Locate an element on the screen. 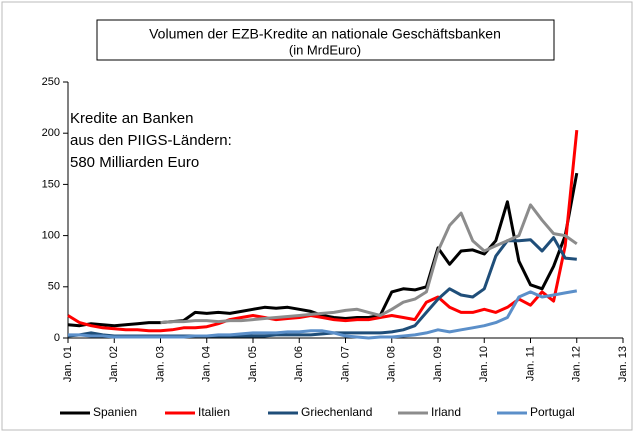 The image size is (636, 433). chart-subtitle: (in MrdEuro) is located at coordinates (325, 49).